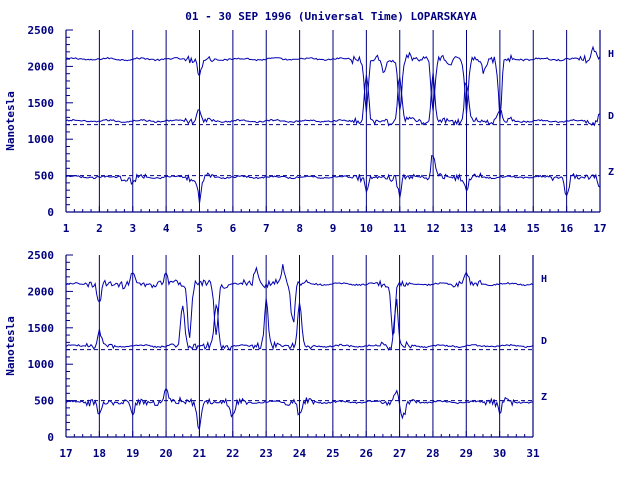 The image size is (640, 480). Describe the element at coordinates (99, 228) in the screenshot. I see `x-tick-label: 2` at that location.